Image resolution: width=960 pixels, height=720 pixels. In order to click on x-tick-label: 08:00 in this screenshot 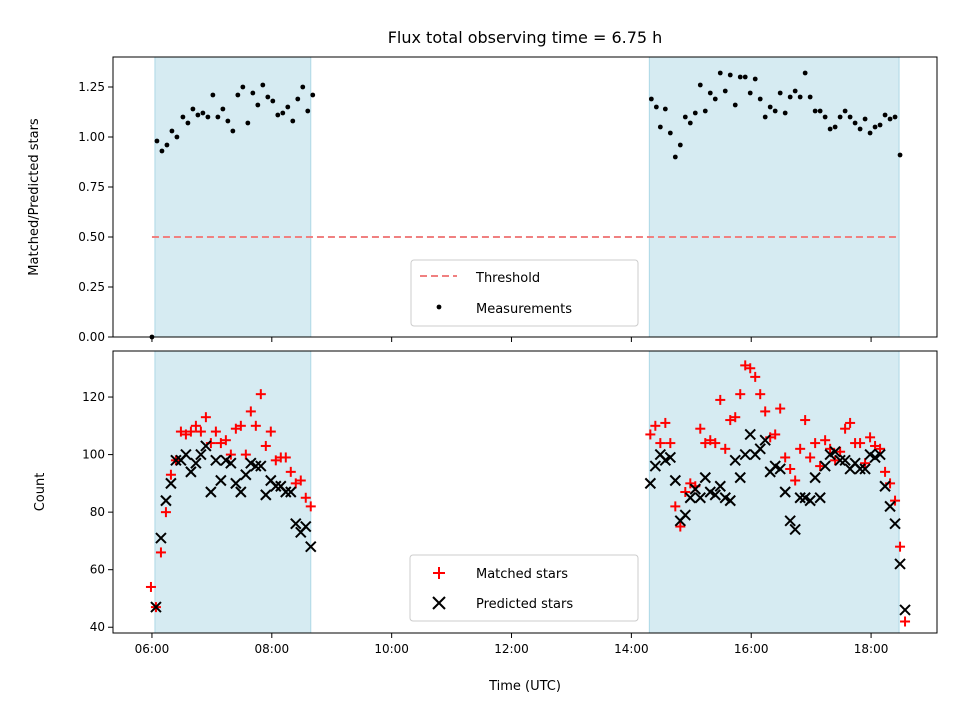, I will do `click(272, 649)`.